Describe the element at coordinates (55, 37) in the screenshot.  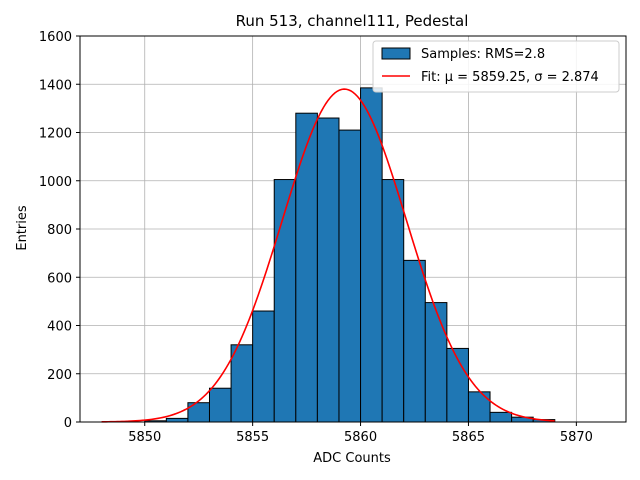
I see `y-tick-label: 1600` at that location.